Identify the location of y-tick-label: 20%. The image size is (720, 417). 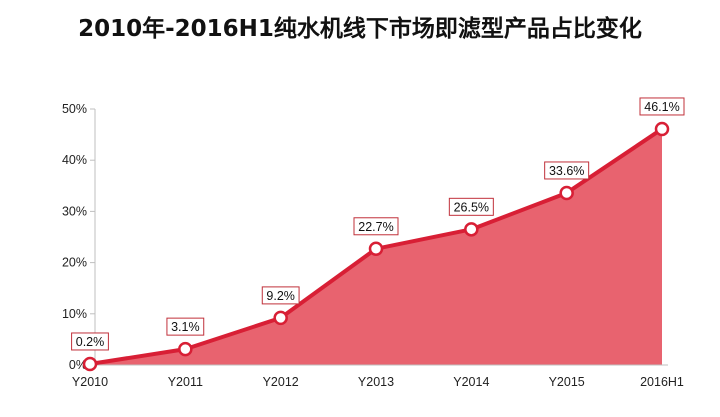
(74, 263).